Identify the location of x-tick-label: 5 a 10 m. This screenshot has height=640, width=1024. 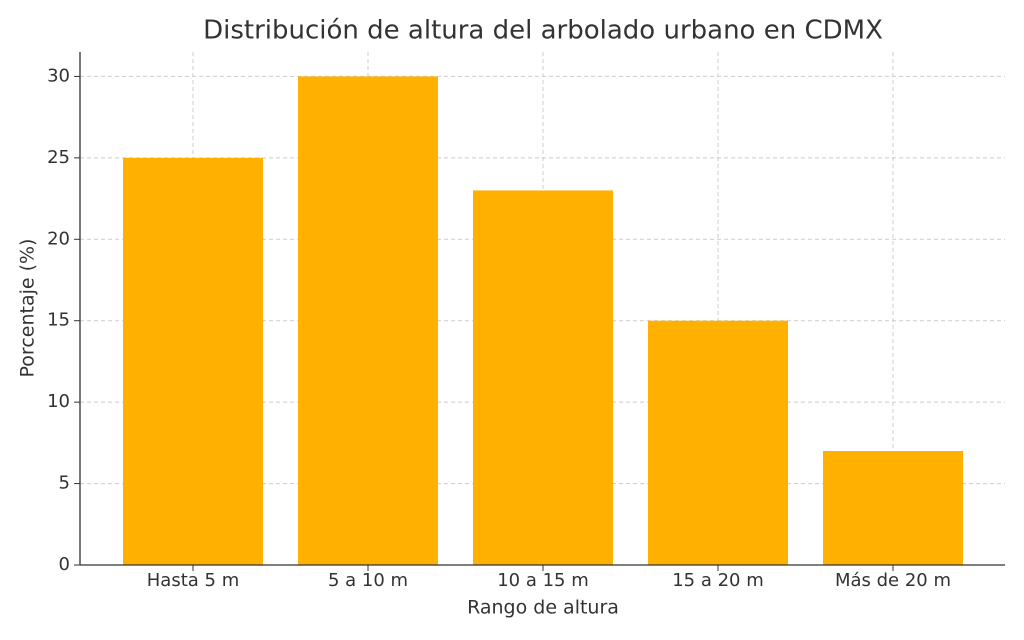
(368, 580).